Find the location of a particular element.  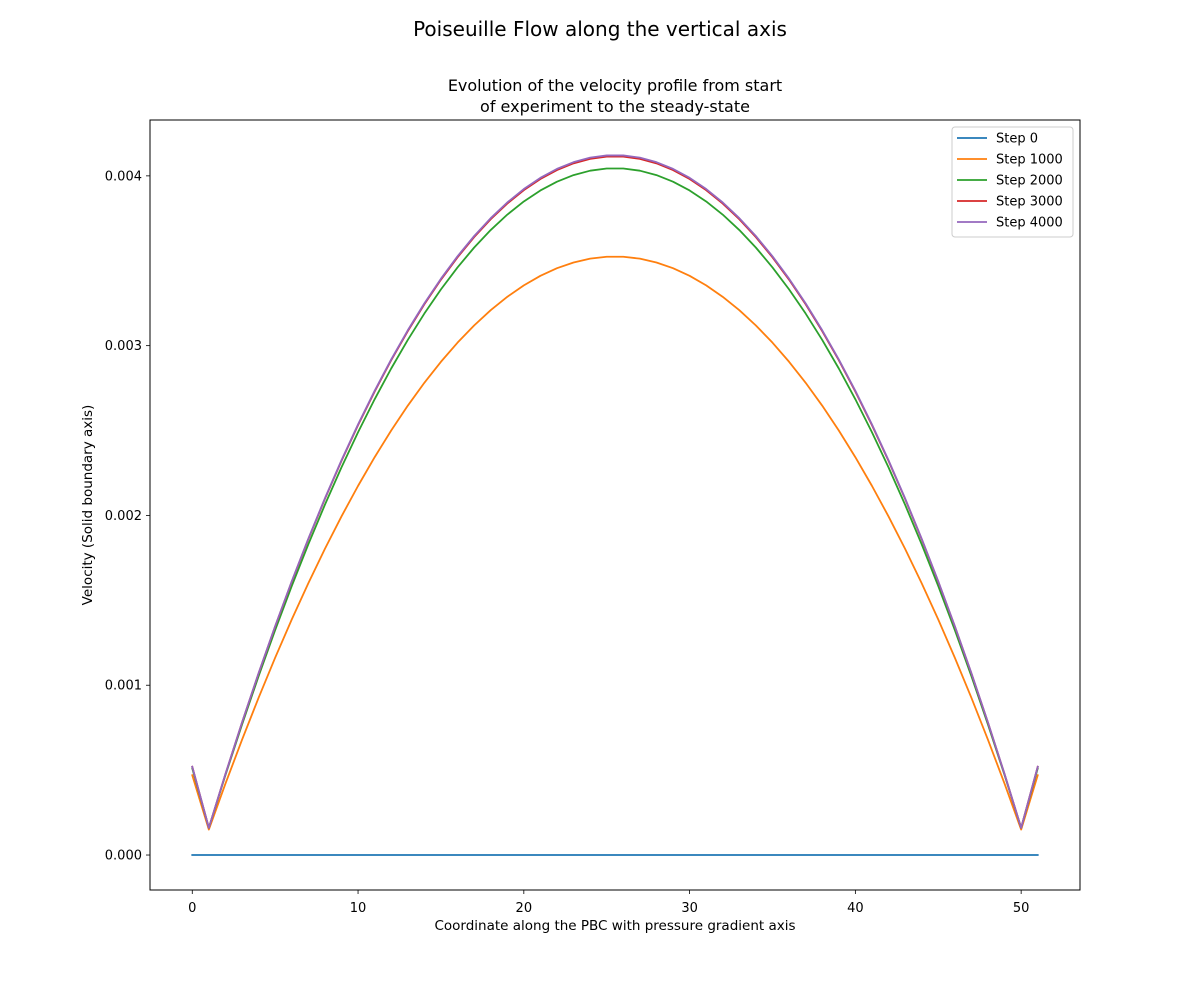

chart-title-line-2: of experiment to the steady-state is located at coordinates (615, 106).